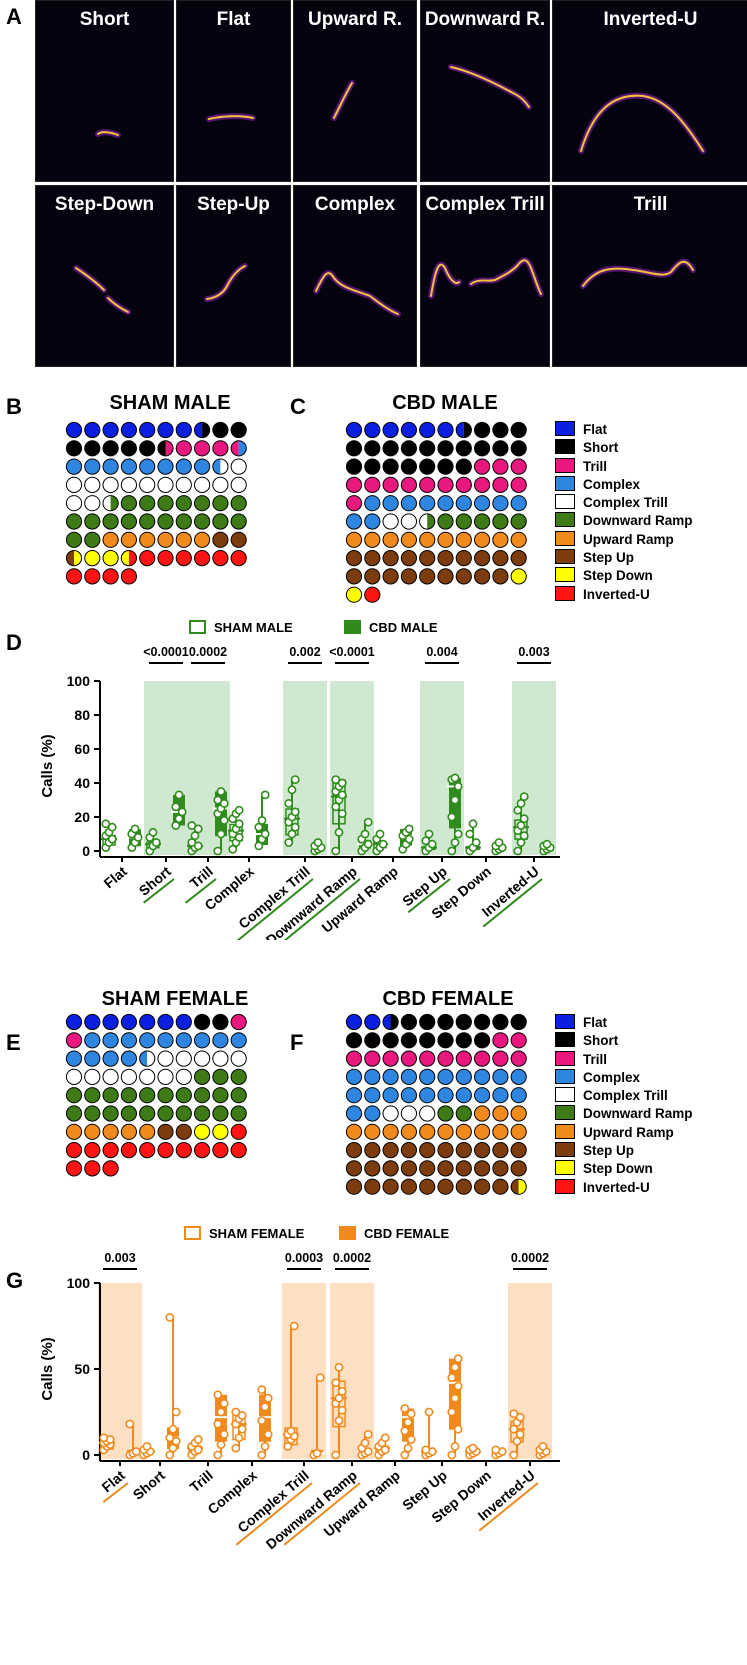 The width and height of the screenshot is (747, 1665). Describe the element at coordinates (508, 1507) in the screenshot. I see `significant-underline` at that location.